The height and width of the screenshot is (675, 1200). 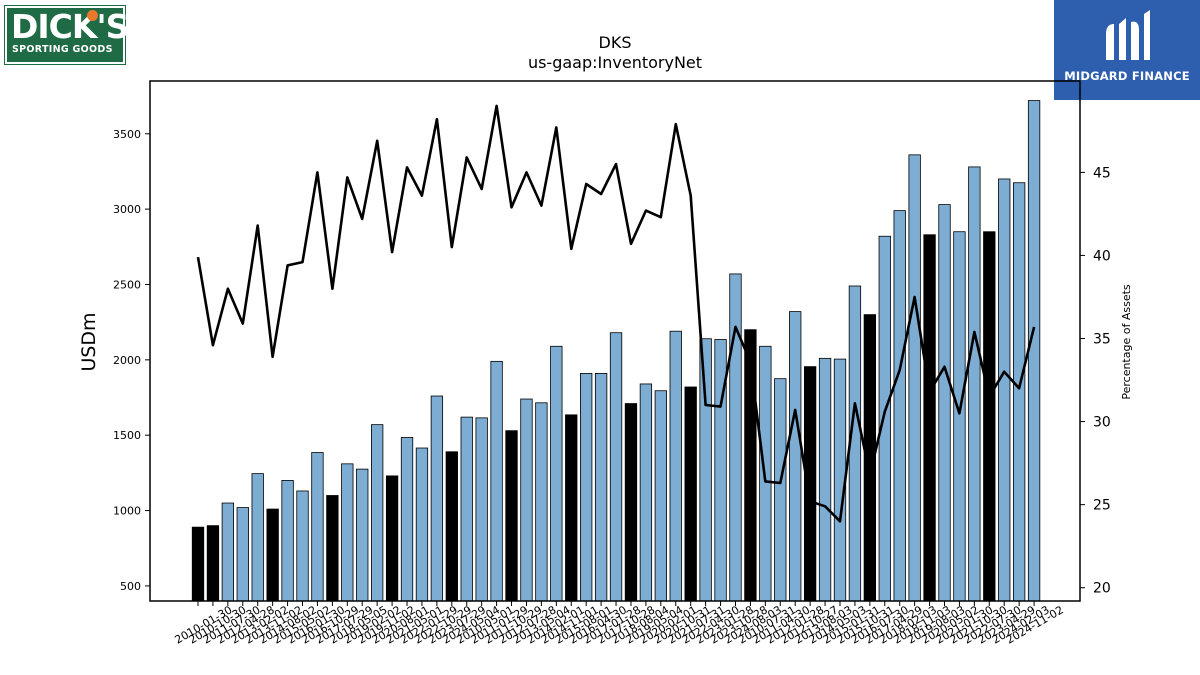 I want to click on y2-tick-label: 30, so click(x=1102, y=423).